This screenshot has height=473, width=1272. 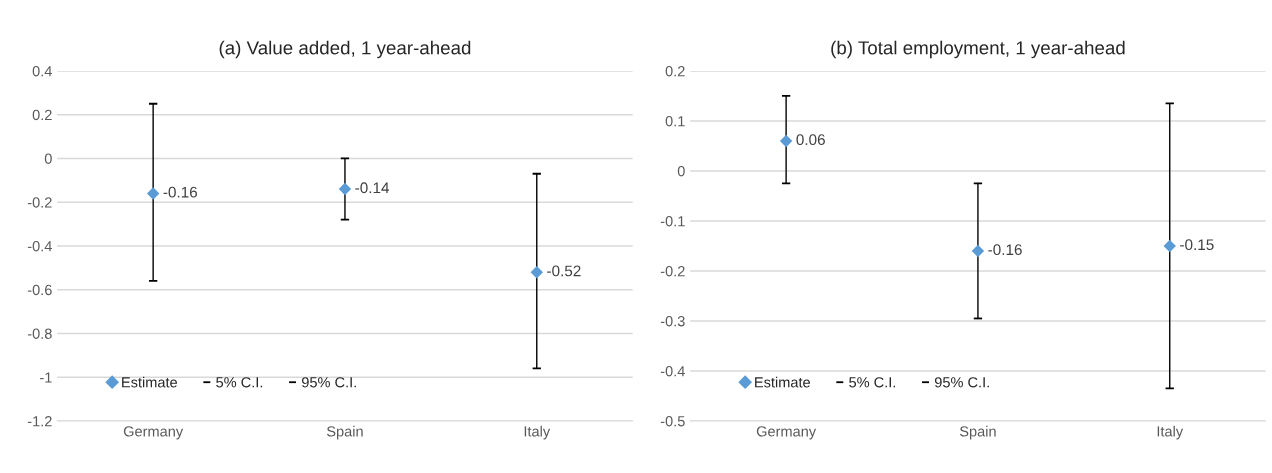 What do you see at coordinates (39, 421) in the screenshot?
I see `y-tick-label: -1.2` at bounding box center [39, 421].